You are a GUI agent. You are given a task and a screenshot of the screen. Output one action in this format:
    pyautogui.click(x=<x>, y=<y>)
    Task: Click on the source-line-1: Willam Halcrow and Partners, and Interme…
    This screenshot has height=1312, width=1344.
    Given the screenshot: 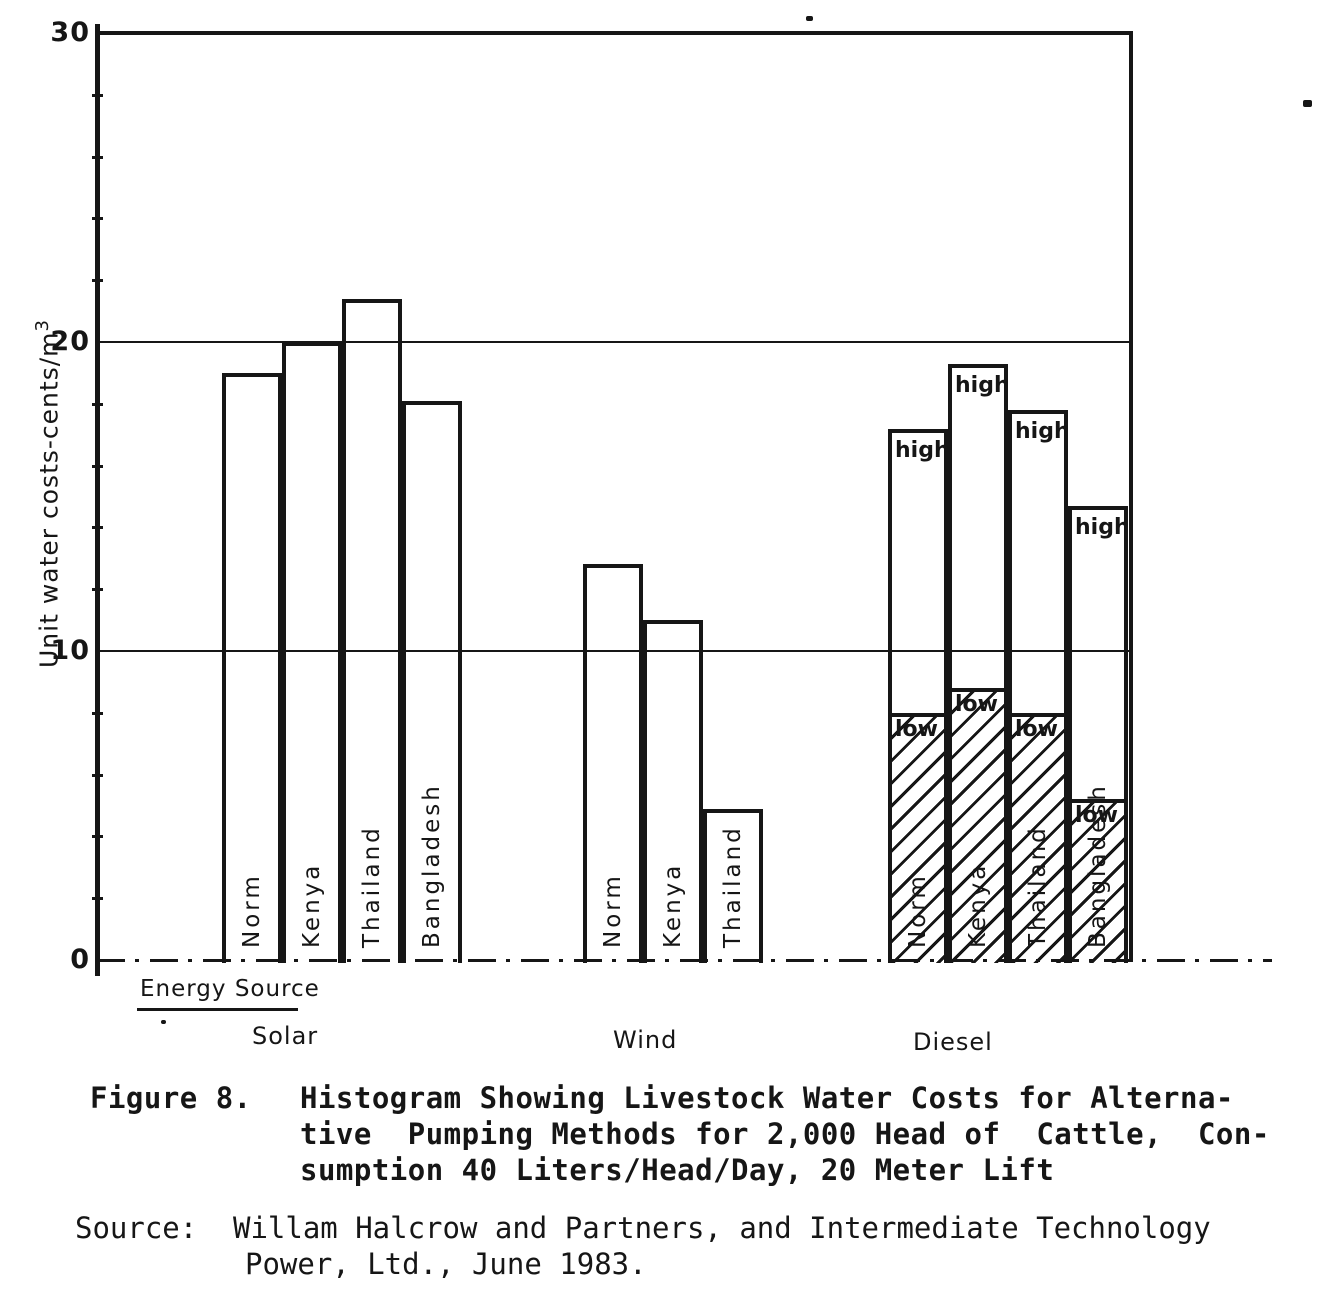 What is the action you would take?
    pyautogui.click(x=722, y=1228)
    